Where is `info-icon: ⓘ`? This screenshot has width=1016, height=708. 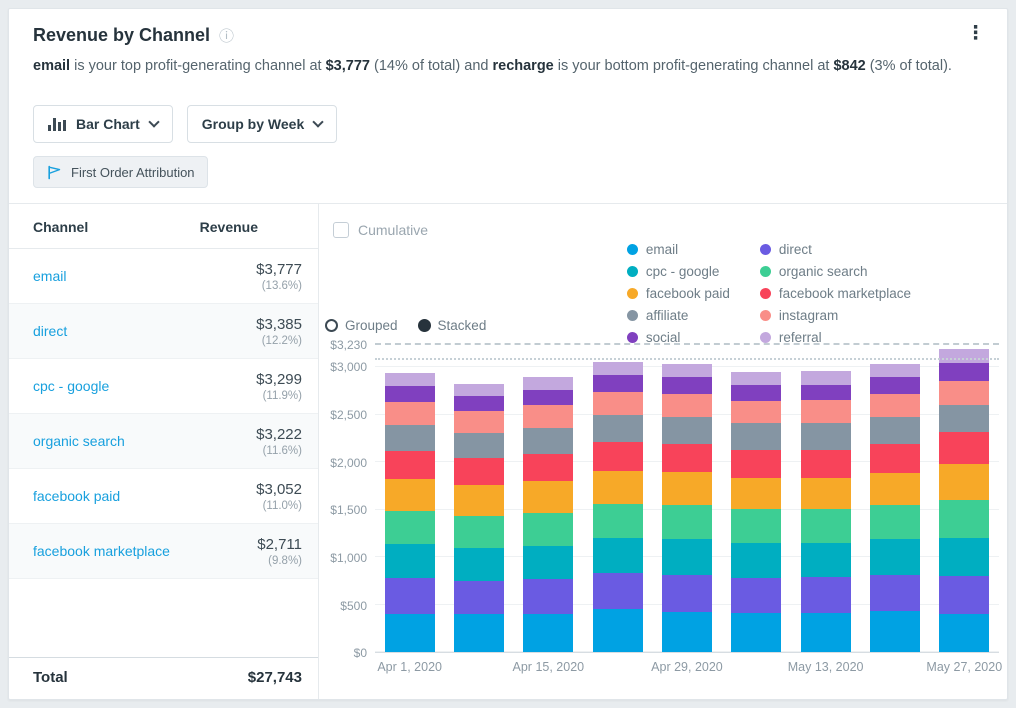 info-icon: ⓘ is located at coordinates (227, 36).